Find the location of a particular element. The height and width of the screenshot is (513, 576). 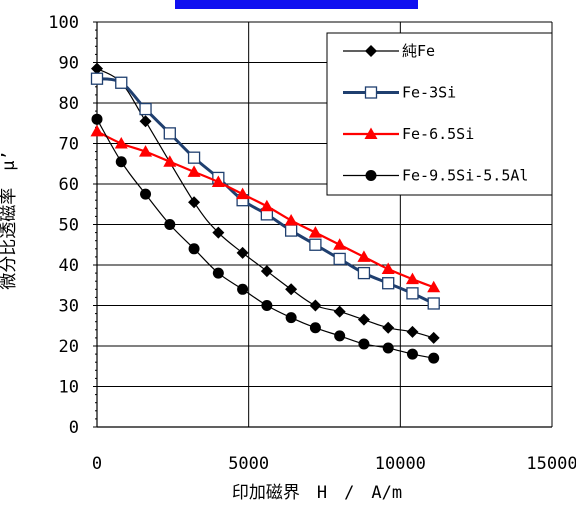

x-tick-labels: 0 5000 10000 15000 is located at coordinates (334, 464).